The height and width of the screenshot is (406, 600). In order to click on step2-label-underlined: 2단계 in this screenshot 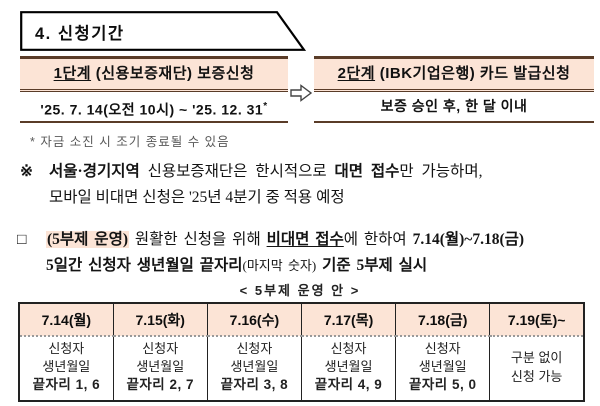, I will do `click(356, 73)`.